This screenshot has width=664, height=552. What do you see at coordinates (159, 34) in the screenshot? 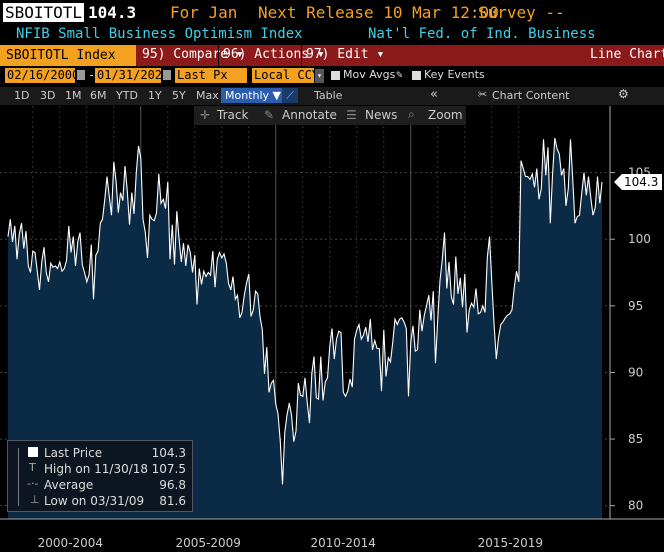
I see `index-name: NFIB Small Business Optimism Index` at bounding box center [159, 34].